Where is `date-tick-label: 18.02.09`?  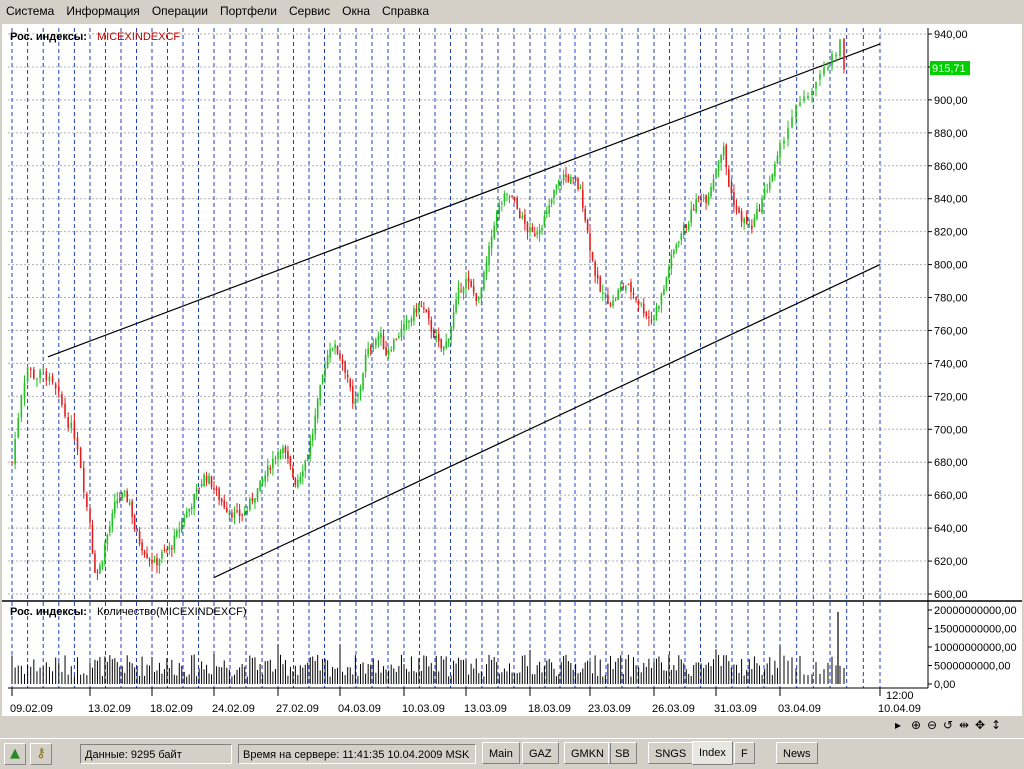
date-tick-label: 18.02.09 is located at coordinates (171, 709).